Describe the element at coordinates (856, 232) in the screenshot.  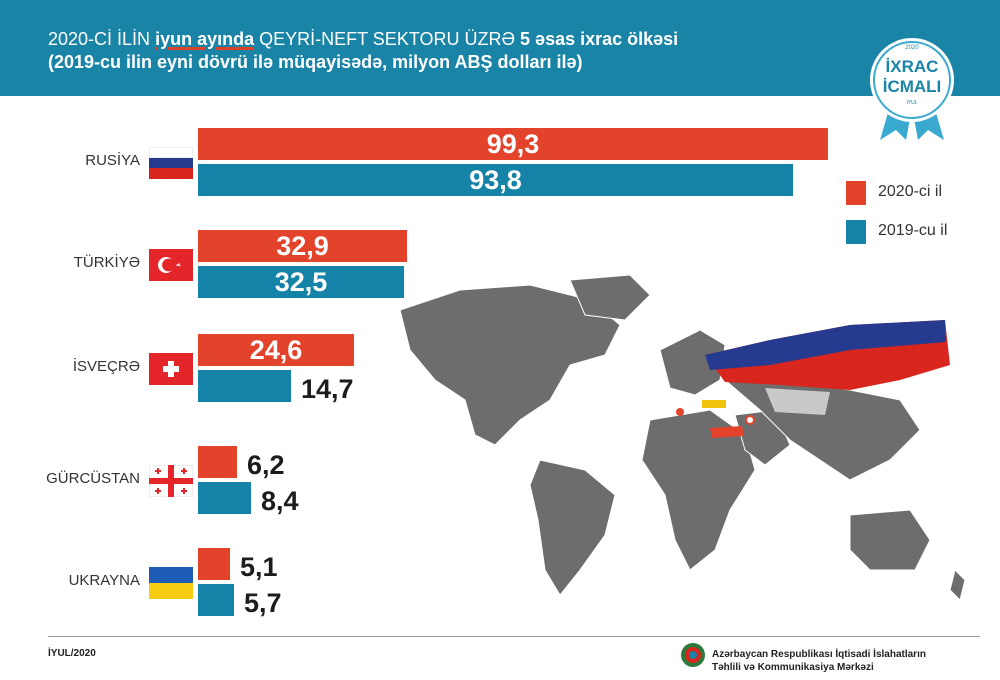
I see `legend-swatch-2019` at that location.